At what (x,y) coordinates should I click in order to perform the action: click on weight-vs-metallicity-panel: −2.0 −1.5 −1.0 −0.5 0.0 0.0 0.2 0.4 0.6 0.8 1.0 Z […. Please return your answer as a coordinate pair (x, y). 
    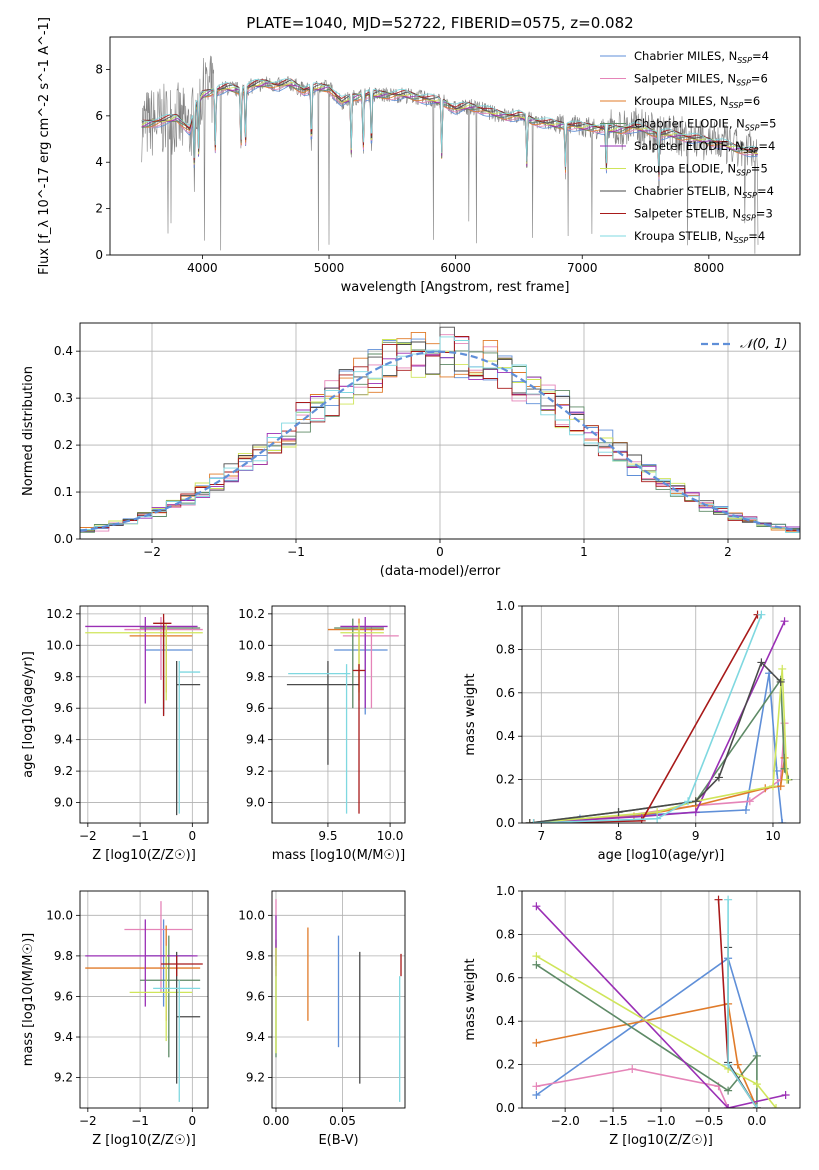
    Looking at the image, I should click on (632, 1016).